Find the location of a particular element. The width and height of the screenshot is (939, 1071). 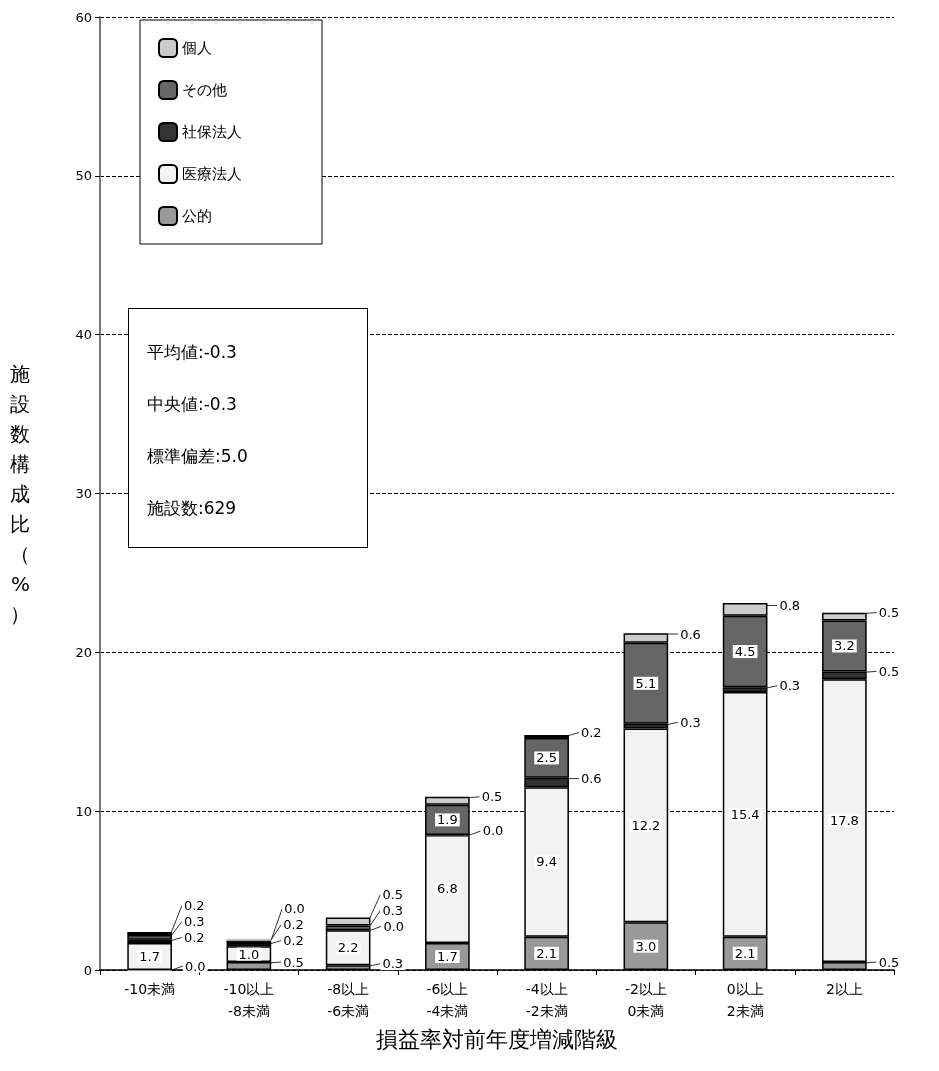

x-tick-label: -4以上 -2未満 is located at coordinates (546, 1000).